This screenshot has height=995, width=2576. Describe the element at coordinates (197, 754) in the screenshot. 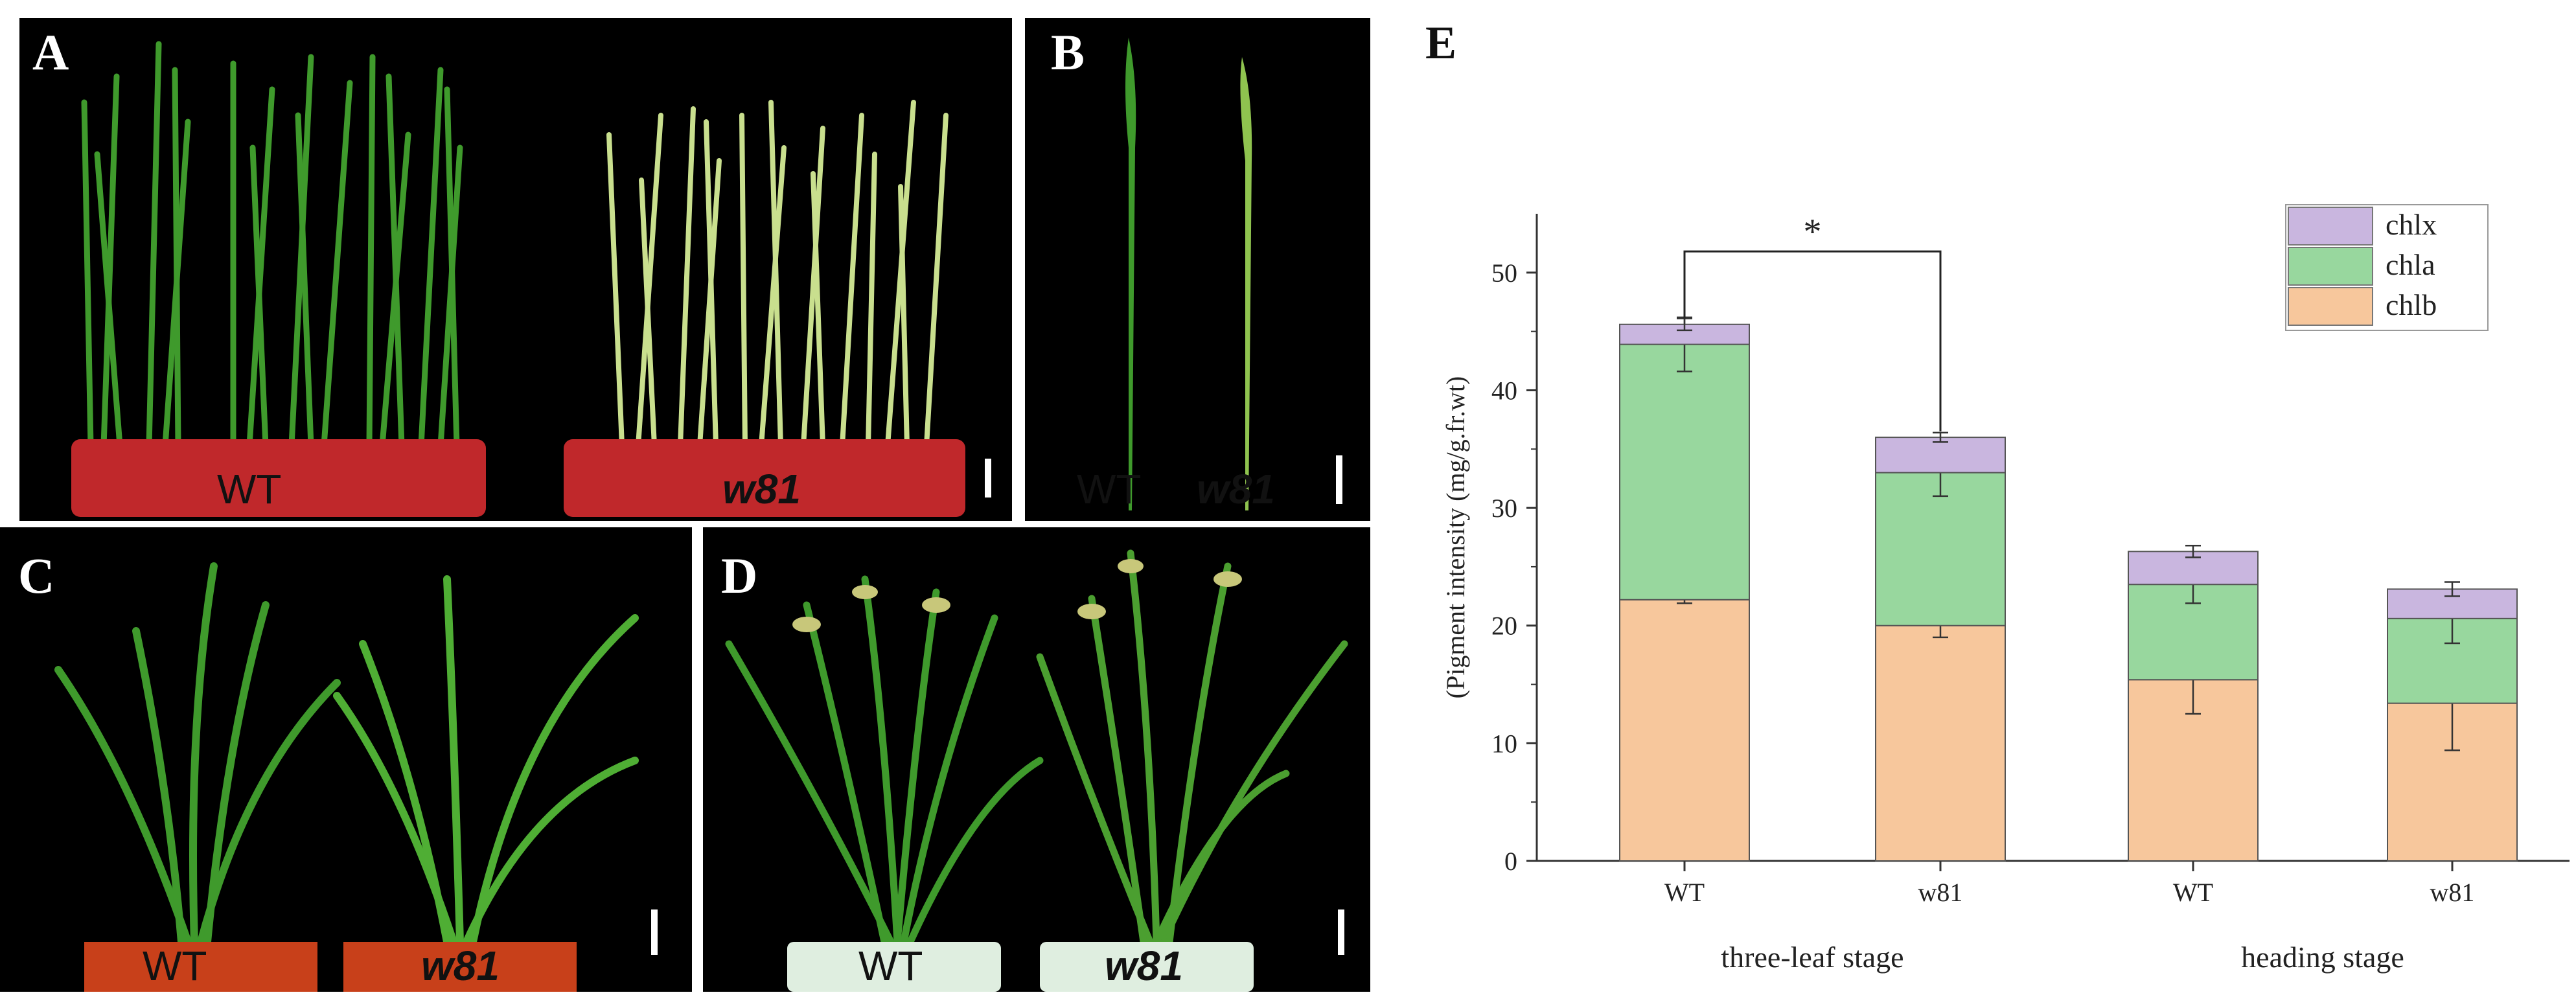

I see `wt-plant-leaves` at that location.